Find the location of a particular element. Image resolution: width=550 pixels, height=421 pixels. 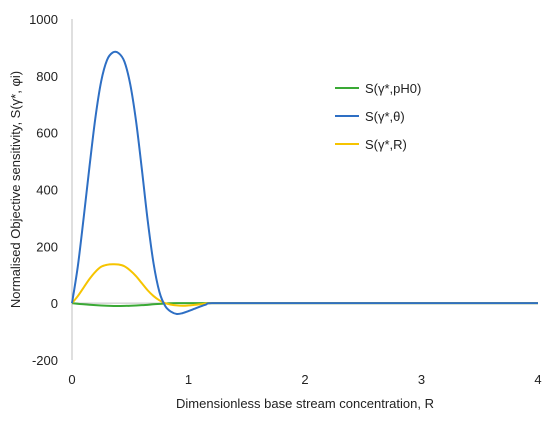

x-tick-label: 0 is located at coordinates (71, 379).